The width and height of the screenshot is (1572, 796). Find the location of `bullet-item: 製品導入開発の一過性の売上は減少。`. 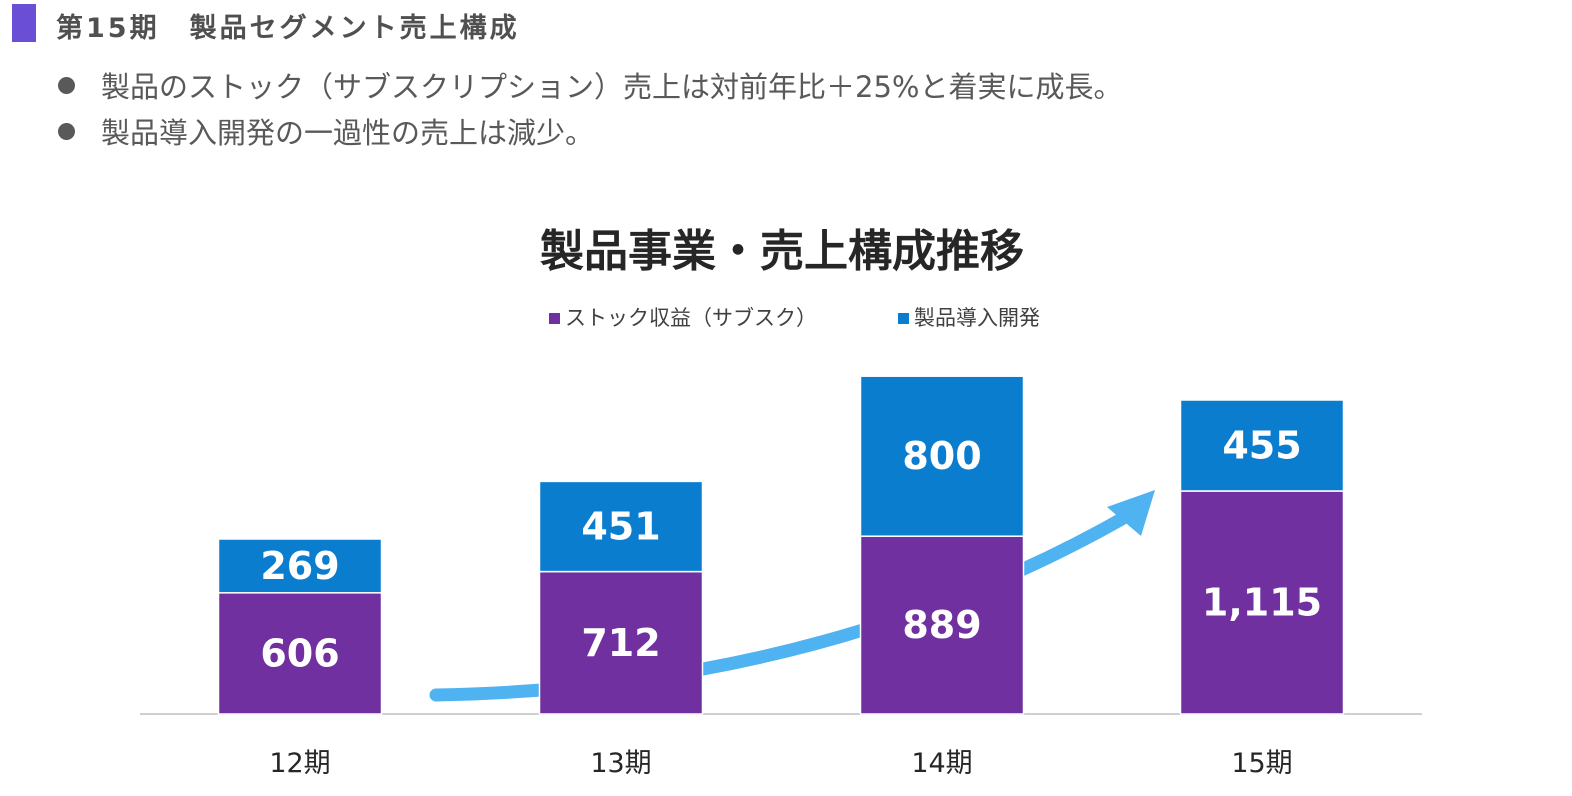

bullet-item: 製品導入開発の一過性の売上は減少。 is located at coordinates (590, 131).